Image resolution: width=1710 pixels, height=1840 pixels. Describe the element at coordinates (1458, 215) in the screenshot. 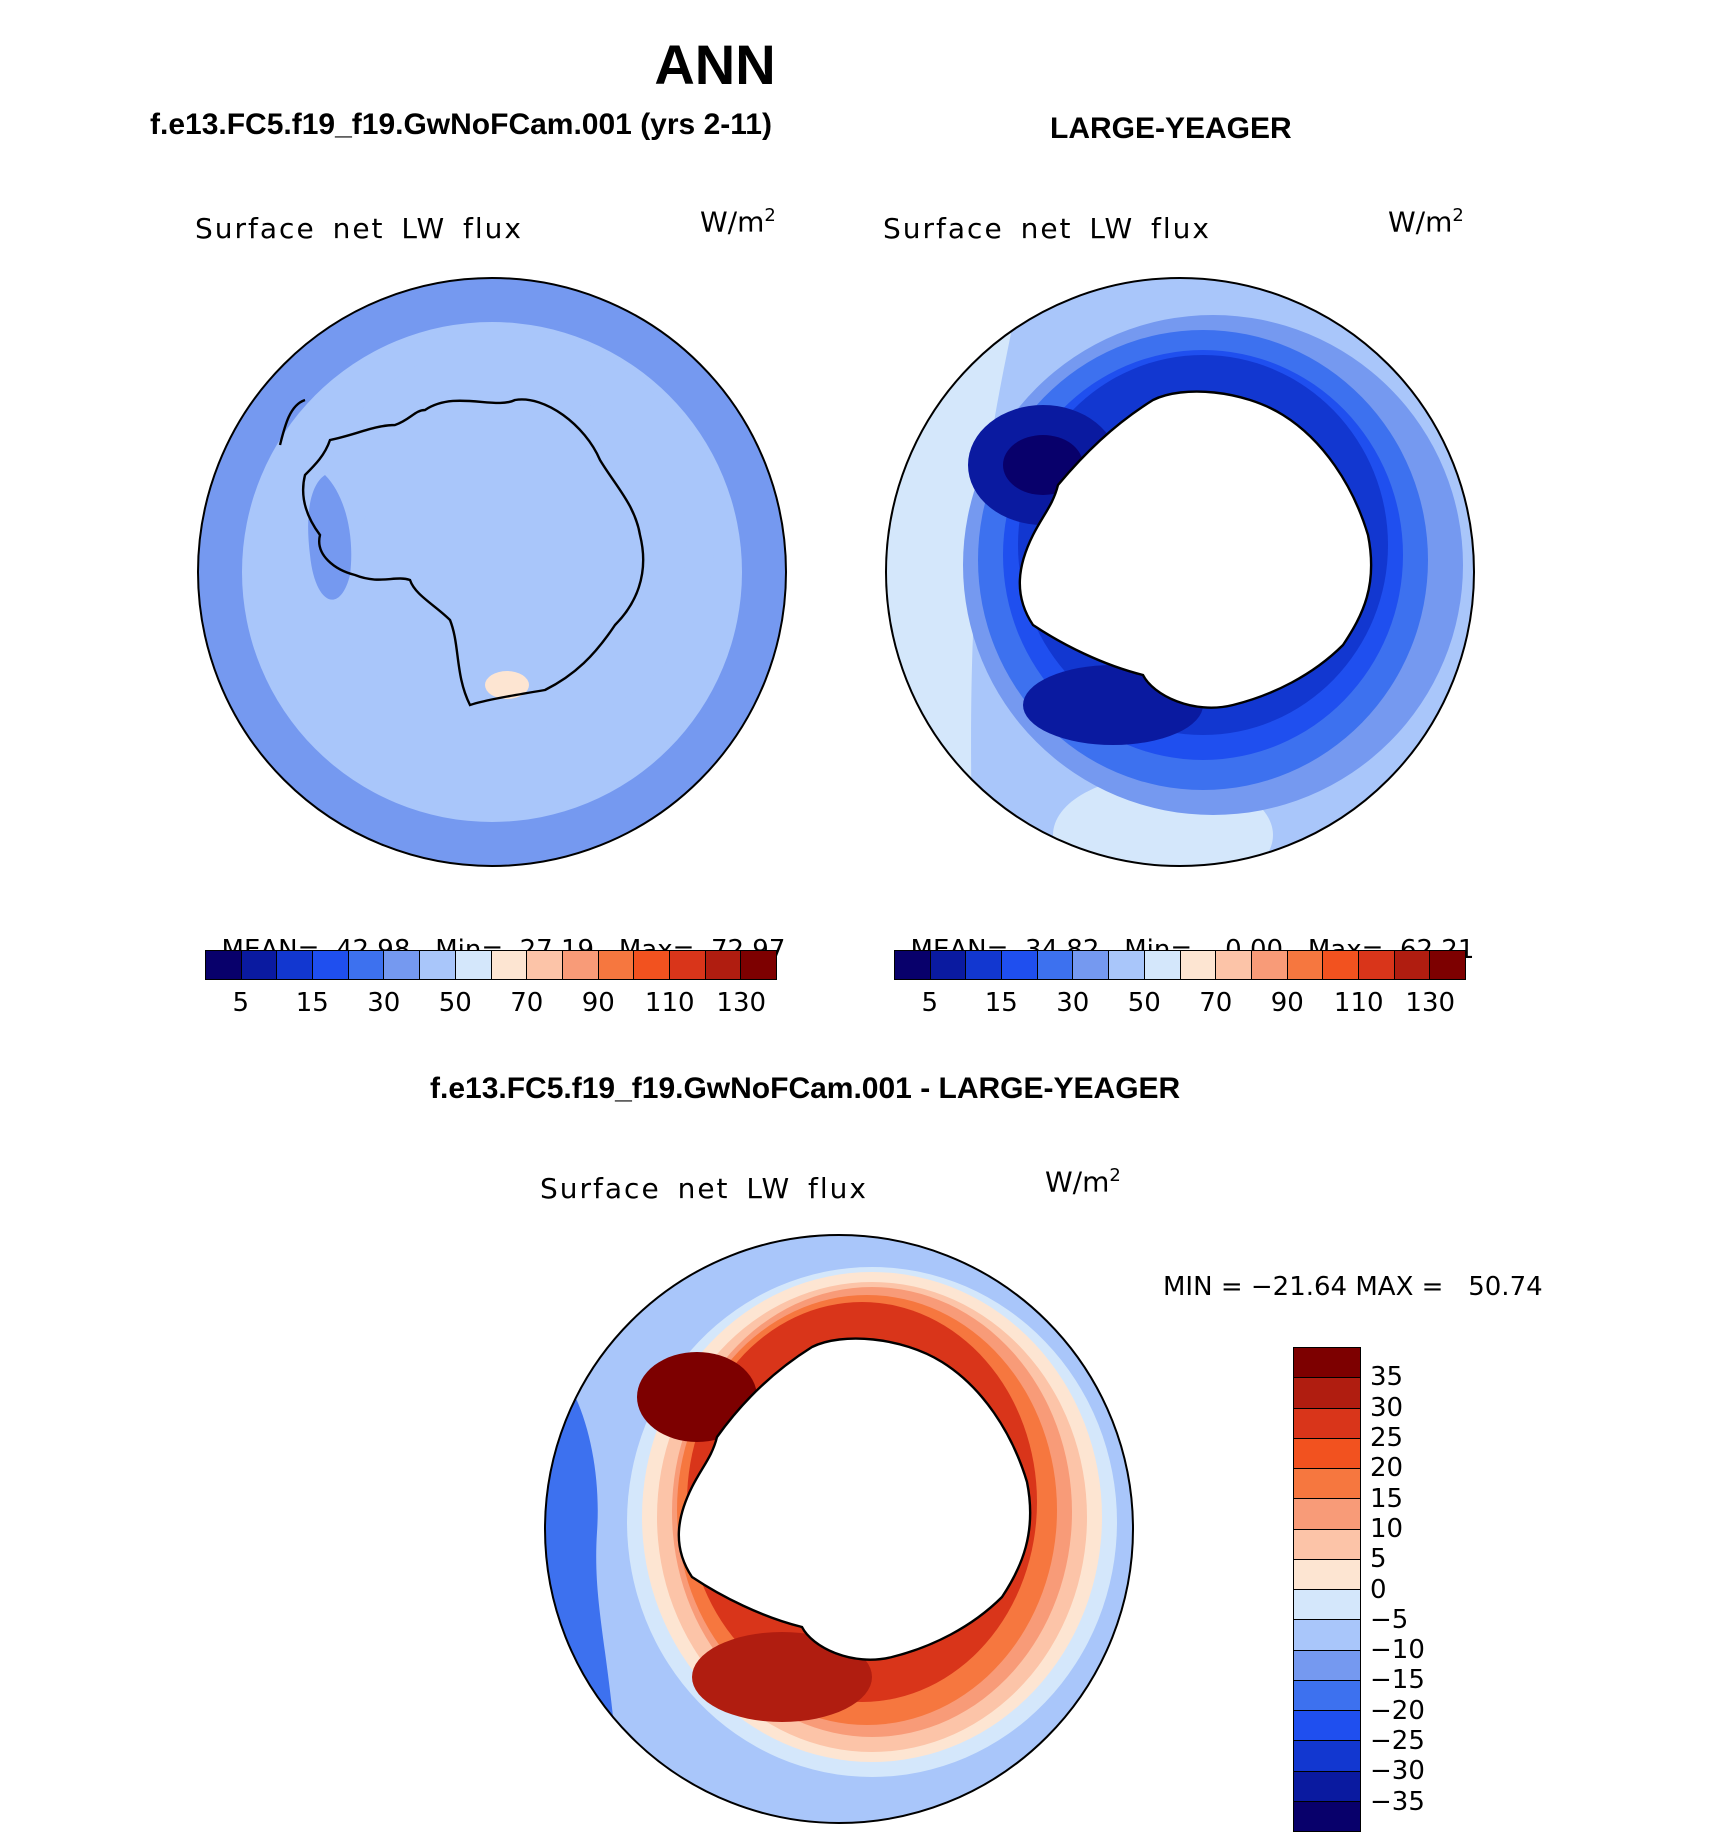

I see `right-unit-exp: 2` at that location.